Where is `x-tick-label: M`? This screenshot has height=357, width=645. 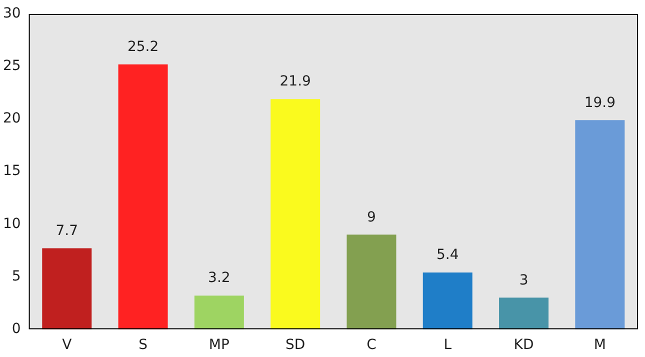
x-tick-label: M is located at coordinates (600, 345).